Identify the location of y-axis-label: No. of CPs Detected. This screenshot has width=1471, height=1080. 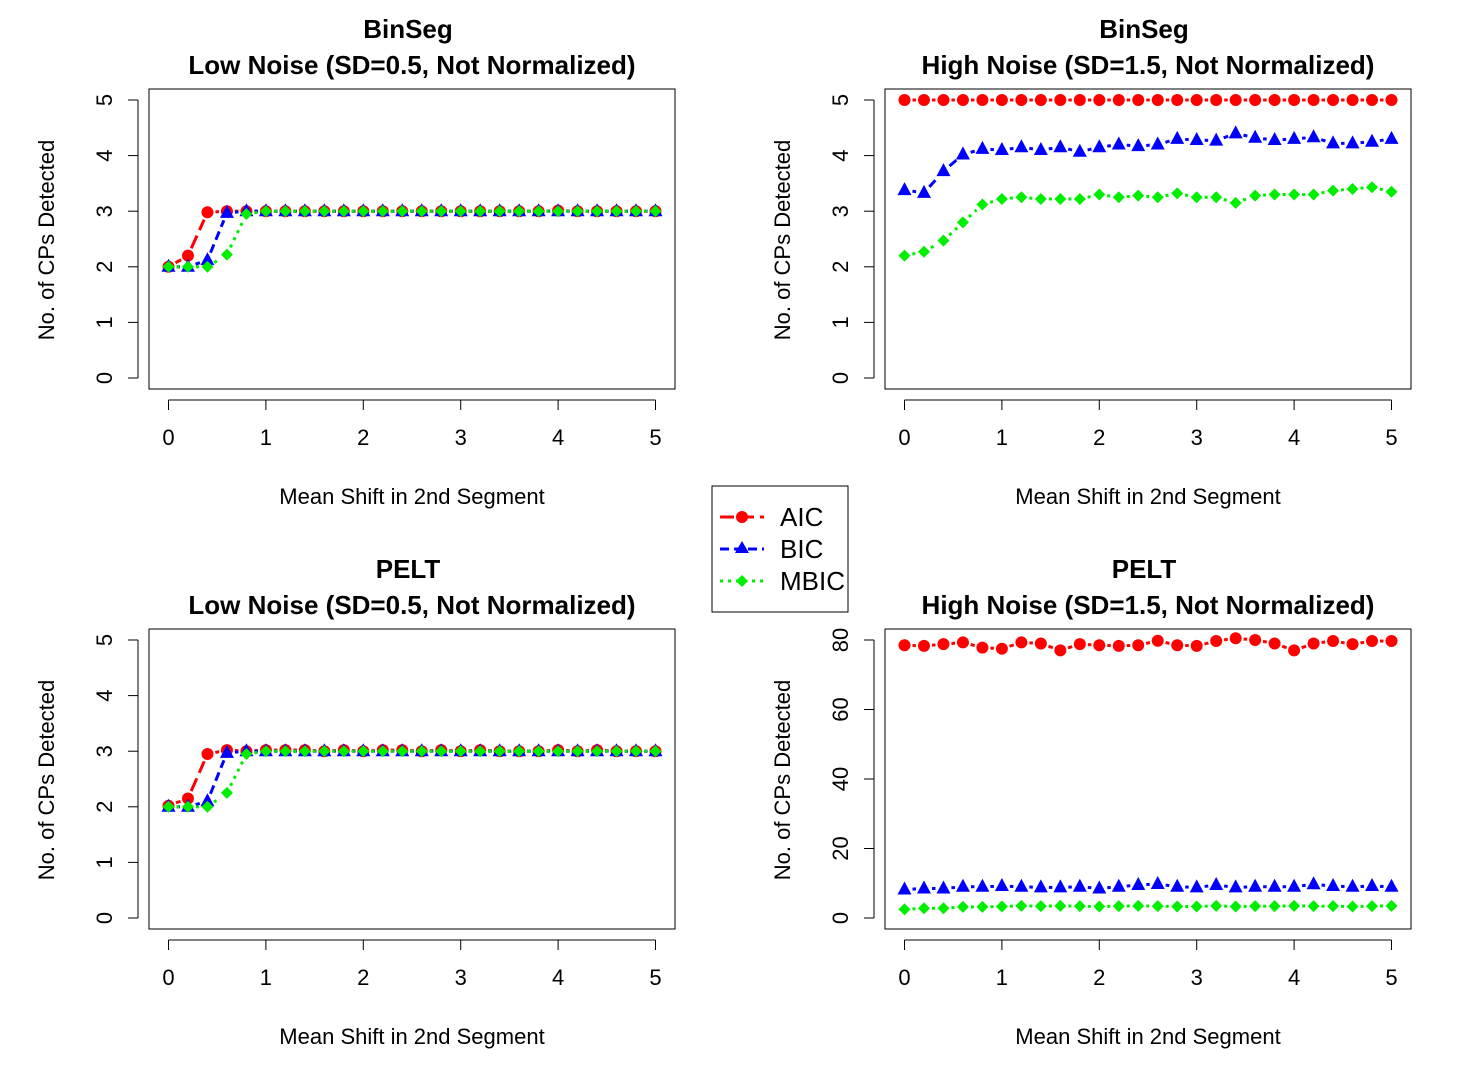
(782, 240).